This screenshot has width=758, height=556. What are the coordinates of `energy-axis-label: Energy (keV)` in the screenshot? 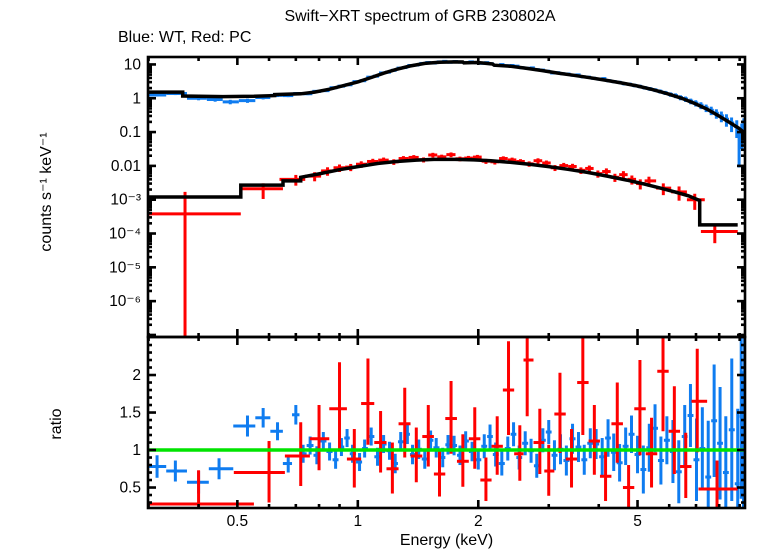 It's located at (446, 540).